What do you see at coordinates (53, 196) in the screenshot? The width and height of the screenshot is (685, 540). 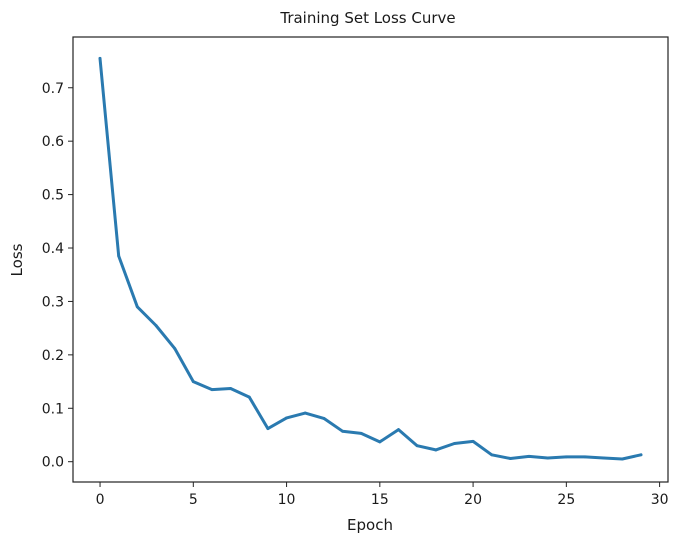 I see `y-tick-label: 0.5` at bounding box center [53, 196].